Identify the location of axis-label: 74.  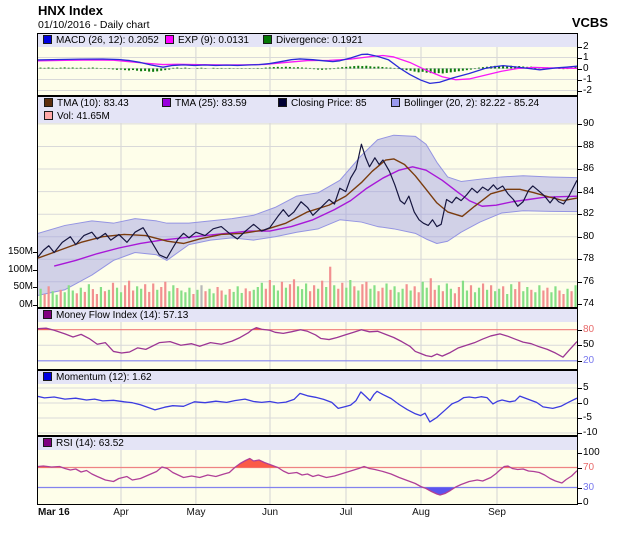
(589, 303).